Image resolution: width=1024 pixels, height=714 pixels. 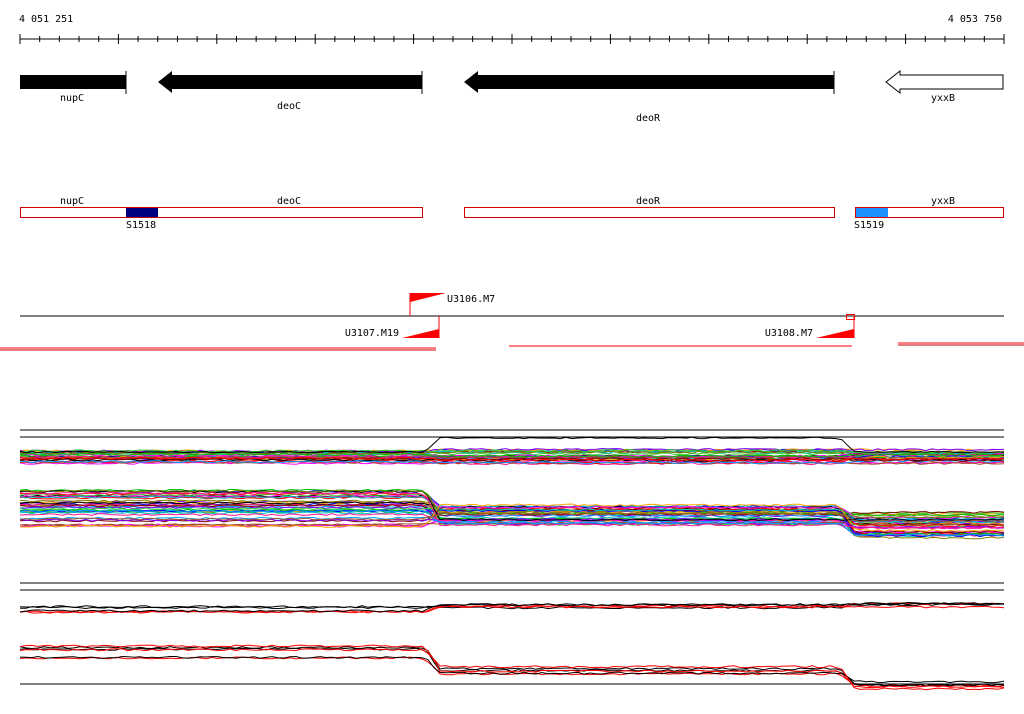 I want to click on gene-label-nupC: nupC, so click(x=72, y=98).